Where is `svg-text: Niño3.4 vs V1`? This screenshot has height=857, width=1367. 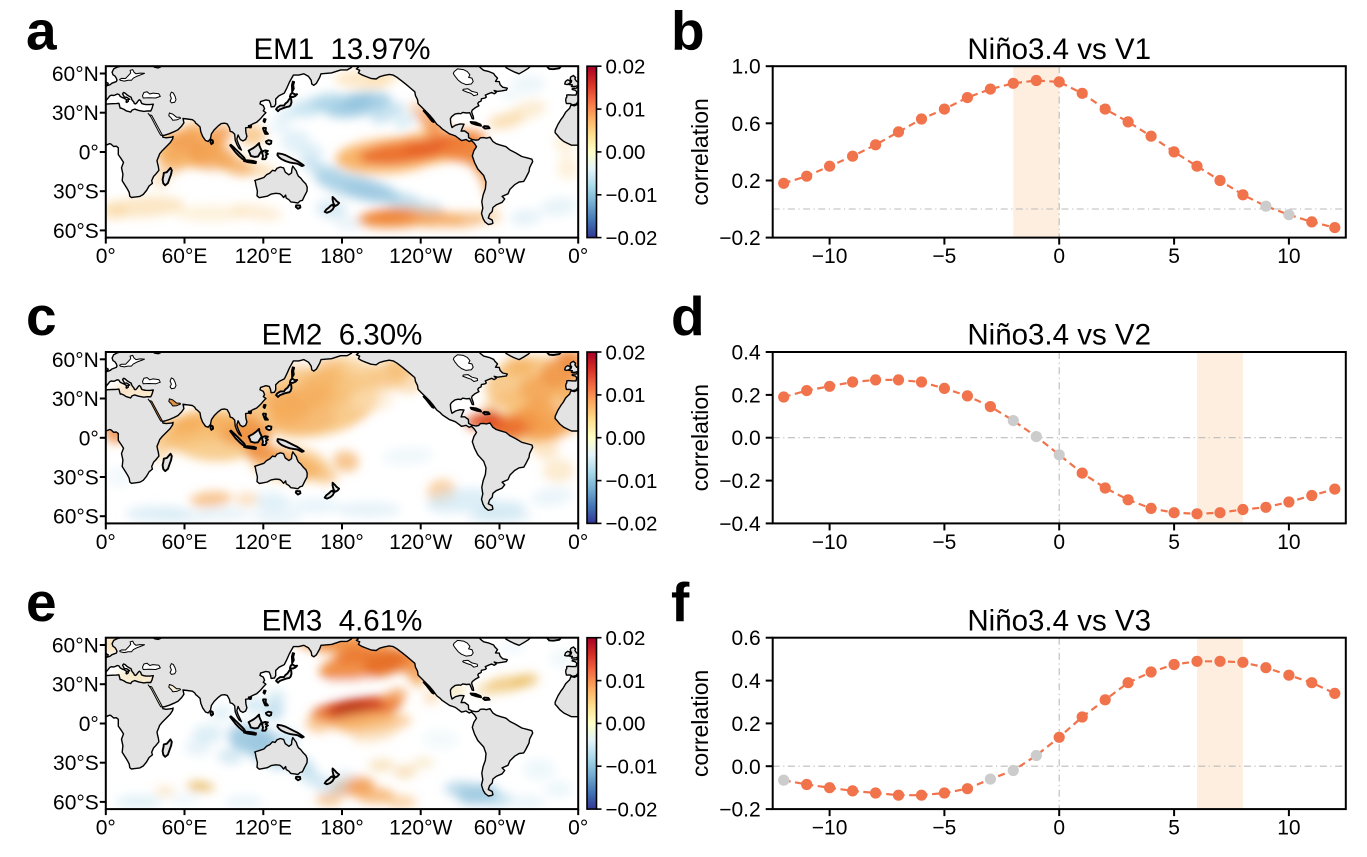 svg-text: Niño3.4 vs V1 is located at coordinates (1059, 49).